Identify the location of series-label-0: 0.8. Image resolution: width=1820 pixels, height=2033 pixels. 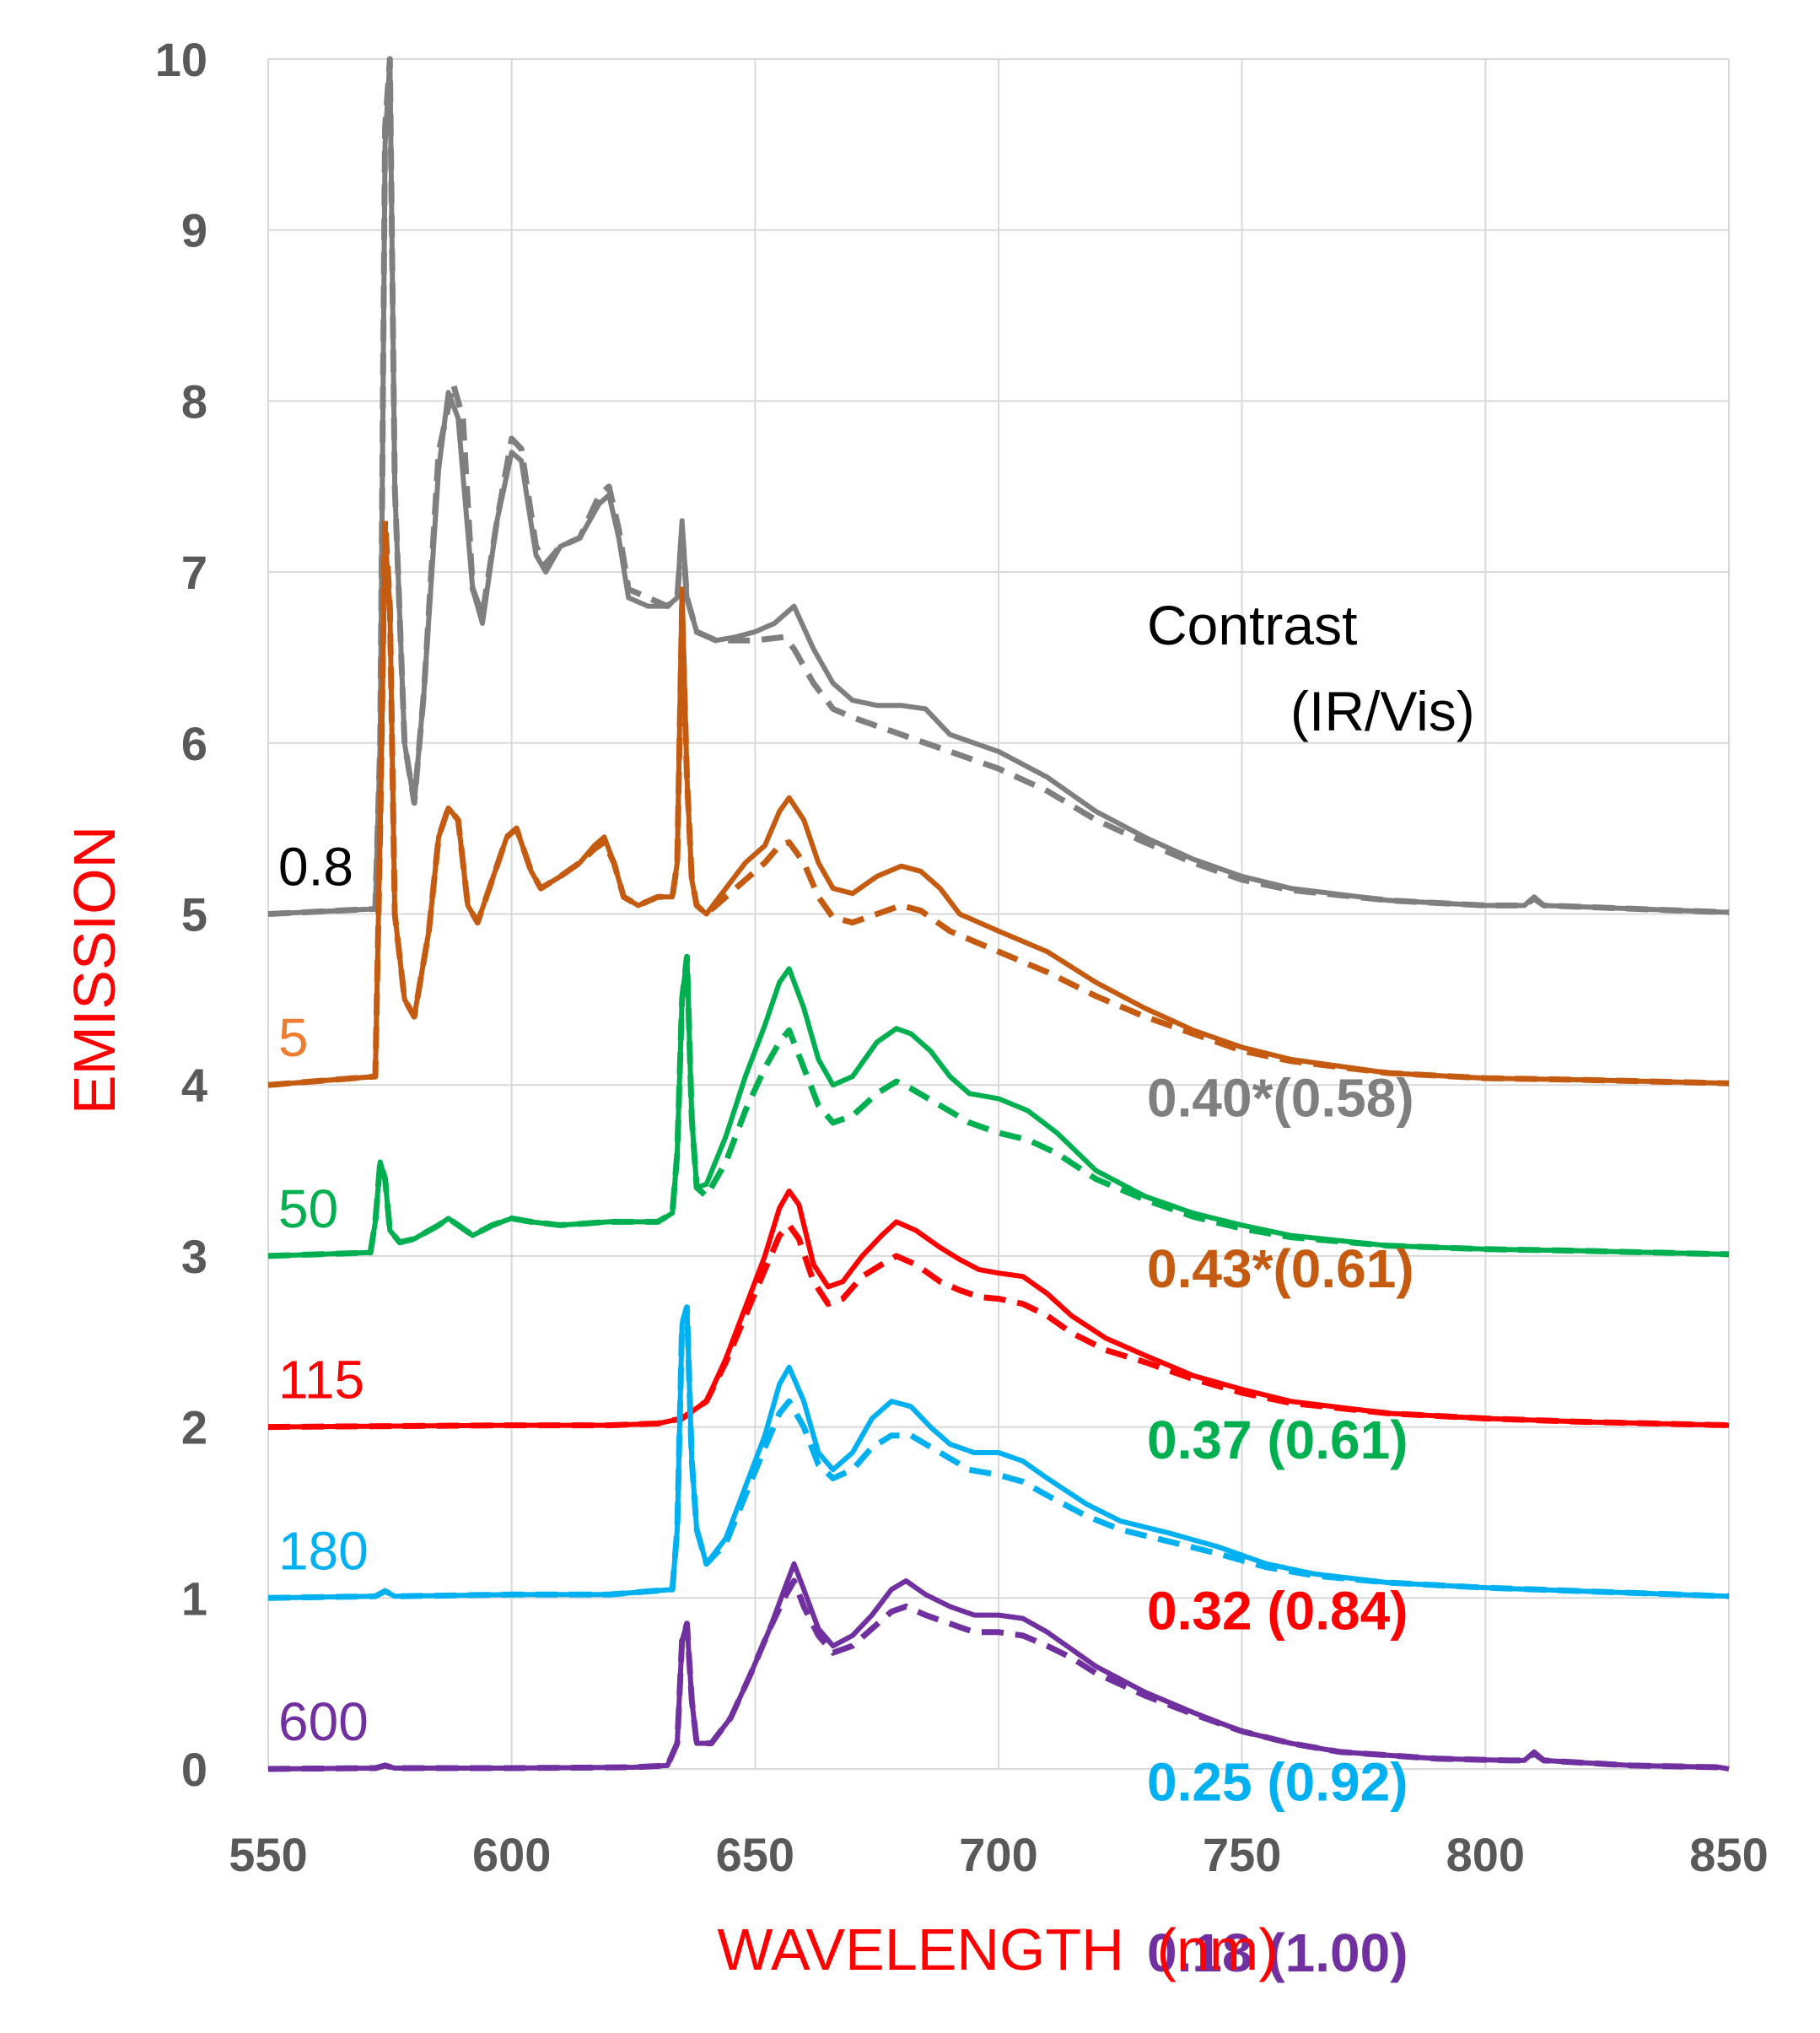
(316, 867).